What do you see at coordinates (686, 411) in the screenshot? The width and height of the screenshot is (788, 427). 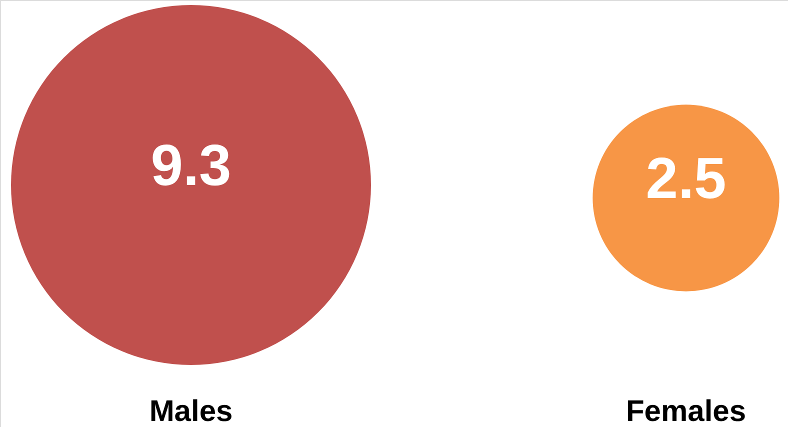 I see `category-label: Females` at bounding box center [686, 411].